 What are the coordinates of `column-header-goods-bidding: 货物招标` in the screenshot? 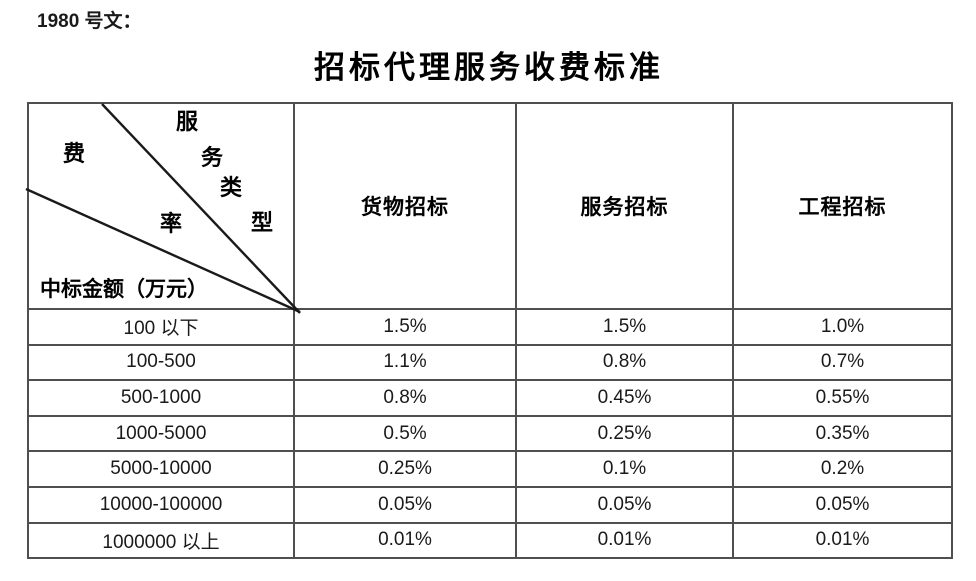 It's located at (406, 207).